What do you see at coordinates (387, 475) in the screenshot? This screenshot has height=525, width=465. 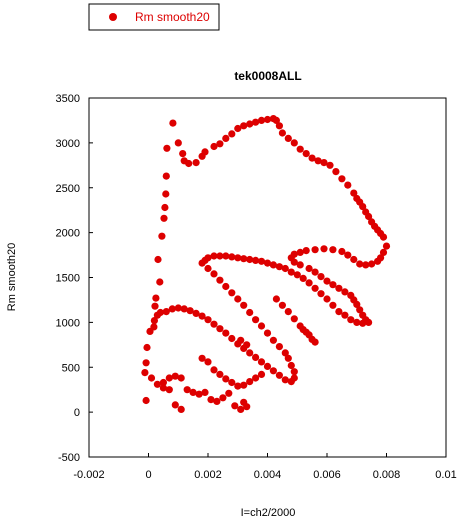 I see `x-tick-label: 0.008` at bounding box center [387, 475].